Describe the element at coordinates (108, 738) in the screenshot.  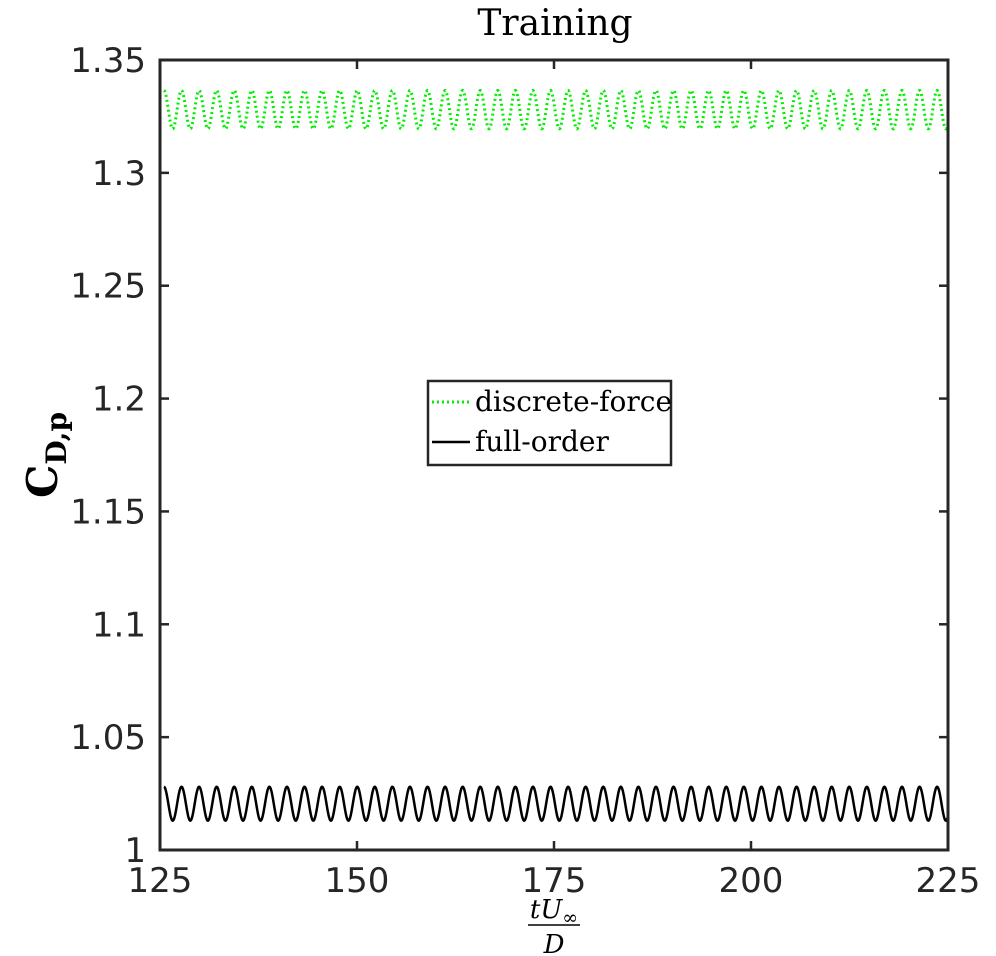
I see `y-tick-label: 1.05` at that location.